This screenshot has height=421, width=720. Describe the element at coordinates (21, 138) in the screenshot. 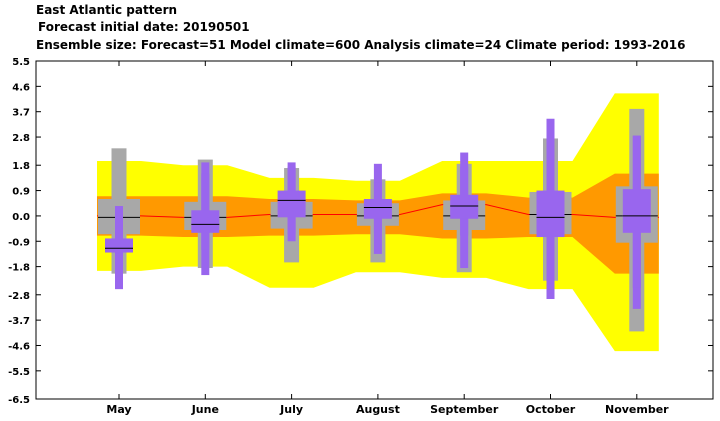

I see `y-tick-label: 2.8` at that location.